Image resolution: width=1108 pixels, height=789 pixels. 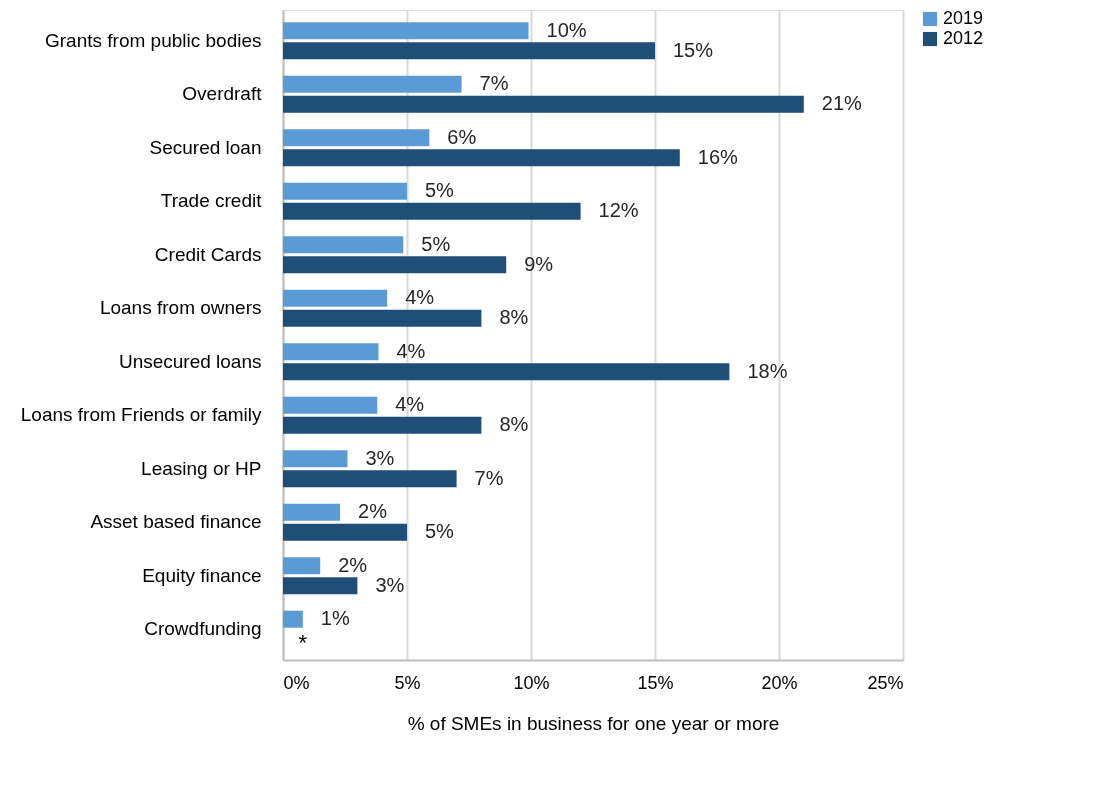 I want to click on y-tick-label: Grants from public bodies, so click(x=153, y=40).